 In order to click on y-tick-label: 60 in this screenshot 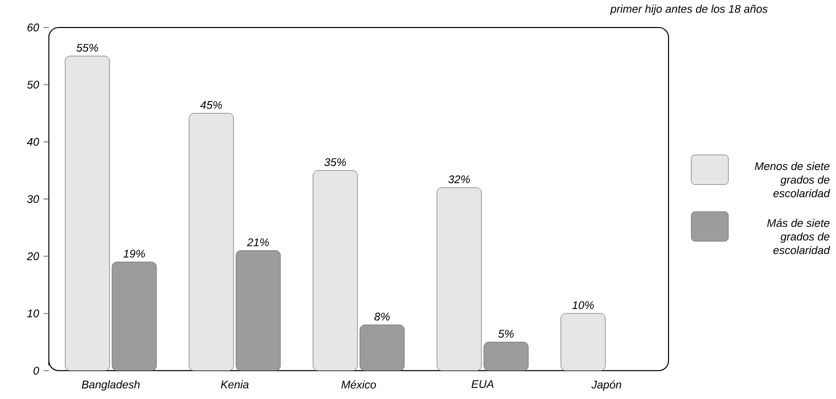, I will do `click(33, 28)`.